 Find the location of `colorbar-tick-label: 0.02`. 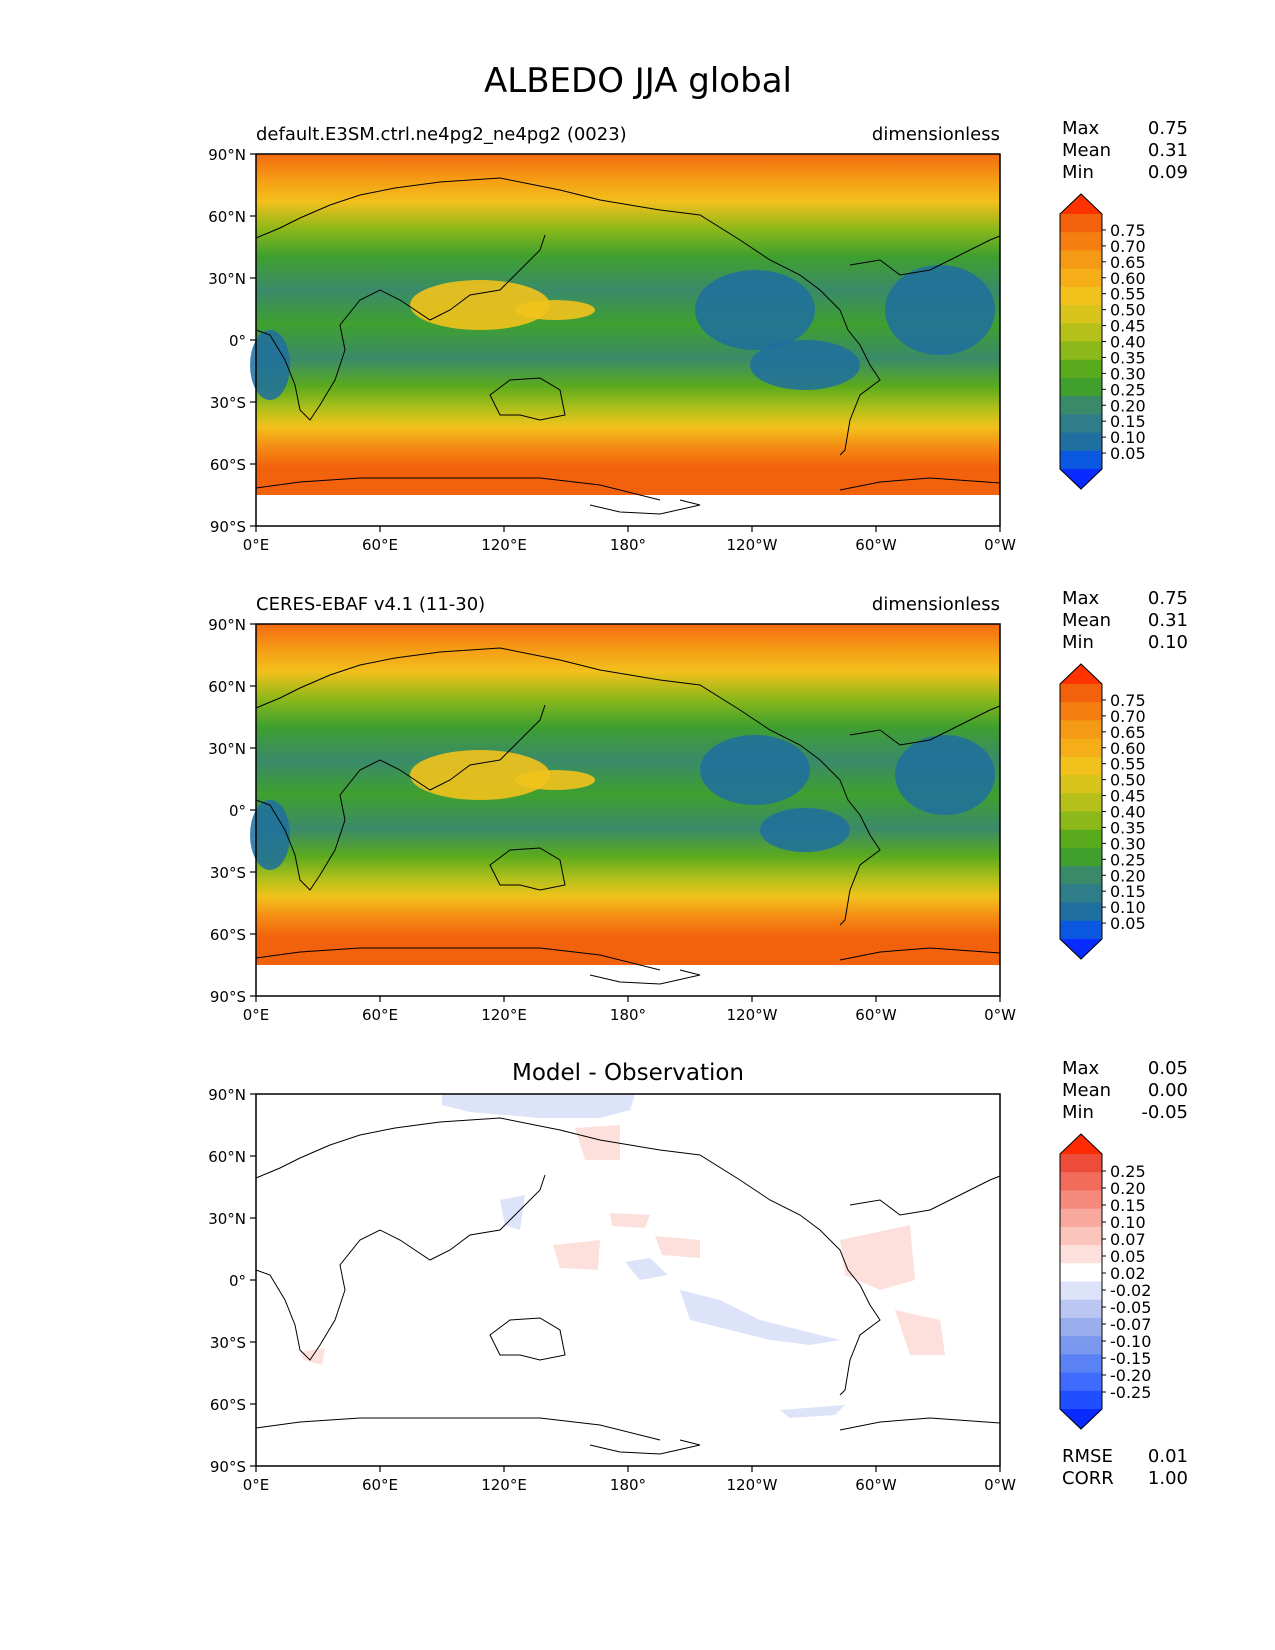

colorbar-tick-label: 0.02 is located at coordinates (1128, 1273).